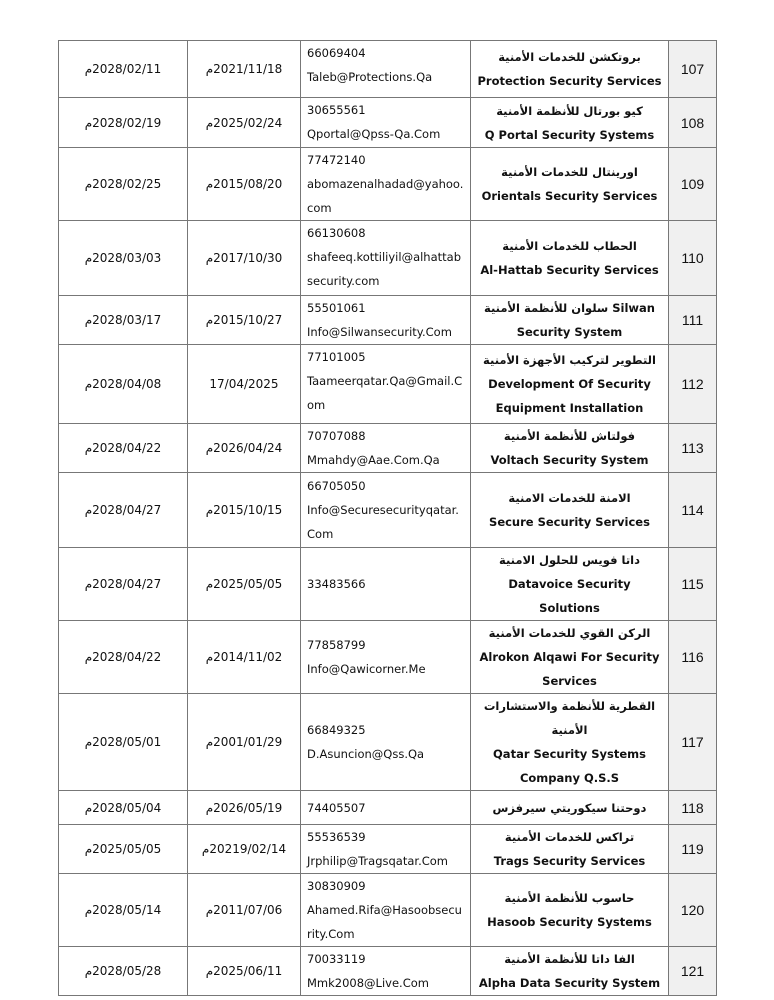  What do you see at coordinates (336, 959) in the screenshot?
I see `phone: 70033119` at bounding box center [336, 959].